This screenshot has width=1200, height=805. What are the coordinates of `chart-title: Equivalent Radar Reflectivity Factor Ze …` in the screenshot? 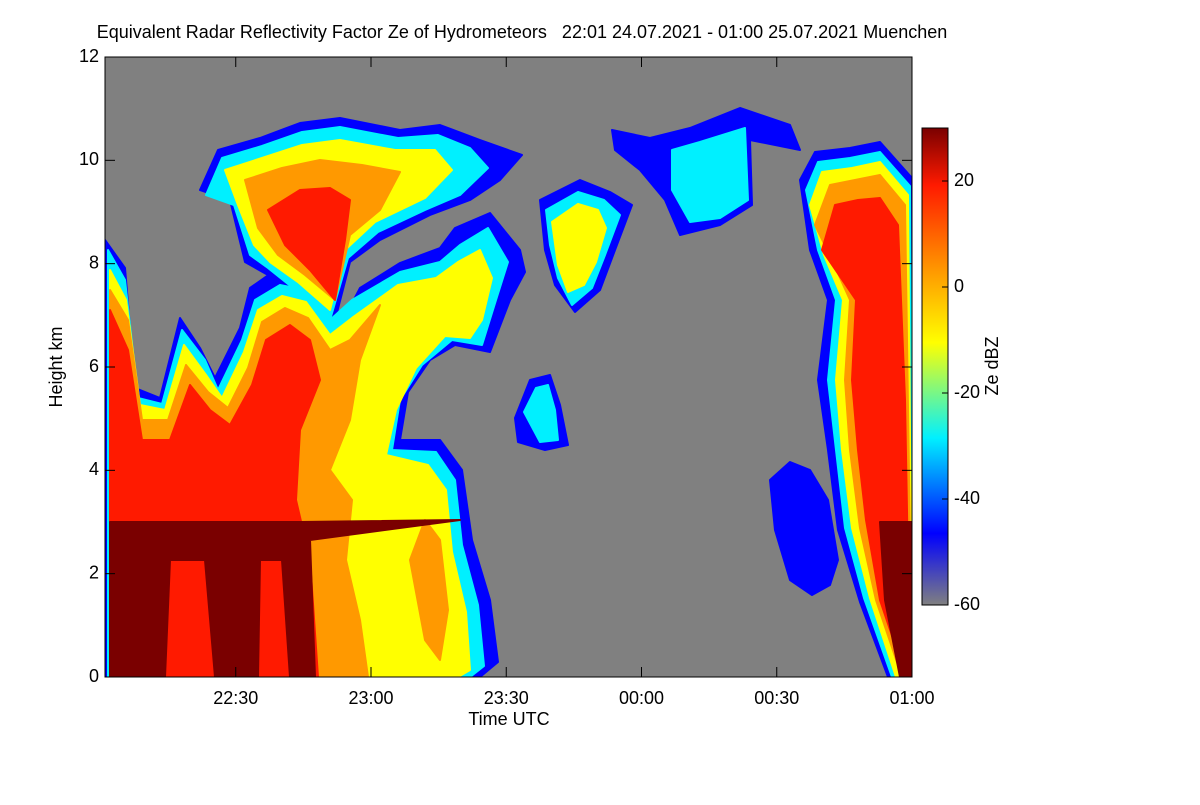 It's located at (522, 32).